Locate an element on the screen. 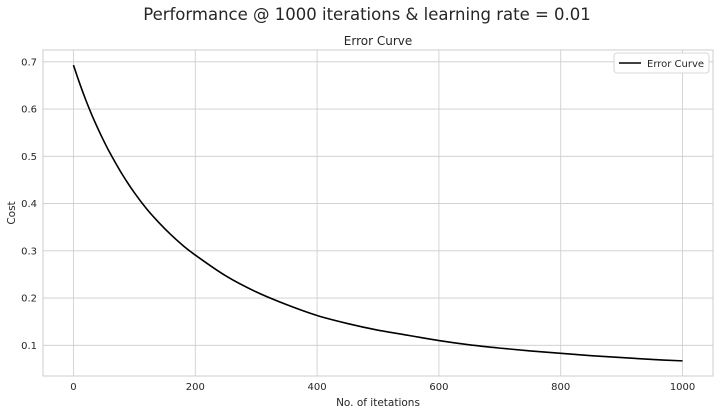  legend: Error Curve is located at coordinates (661, 63).